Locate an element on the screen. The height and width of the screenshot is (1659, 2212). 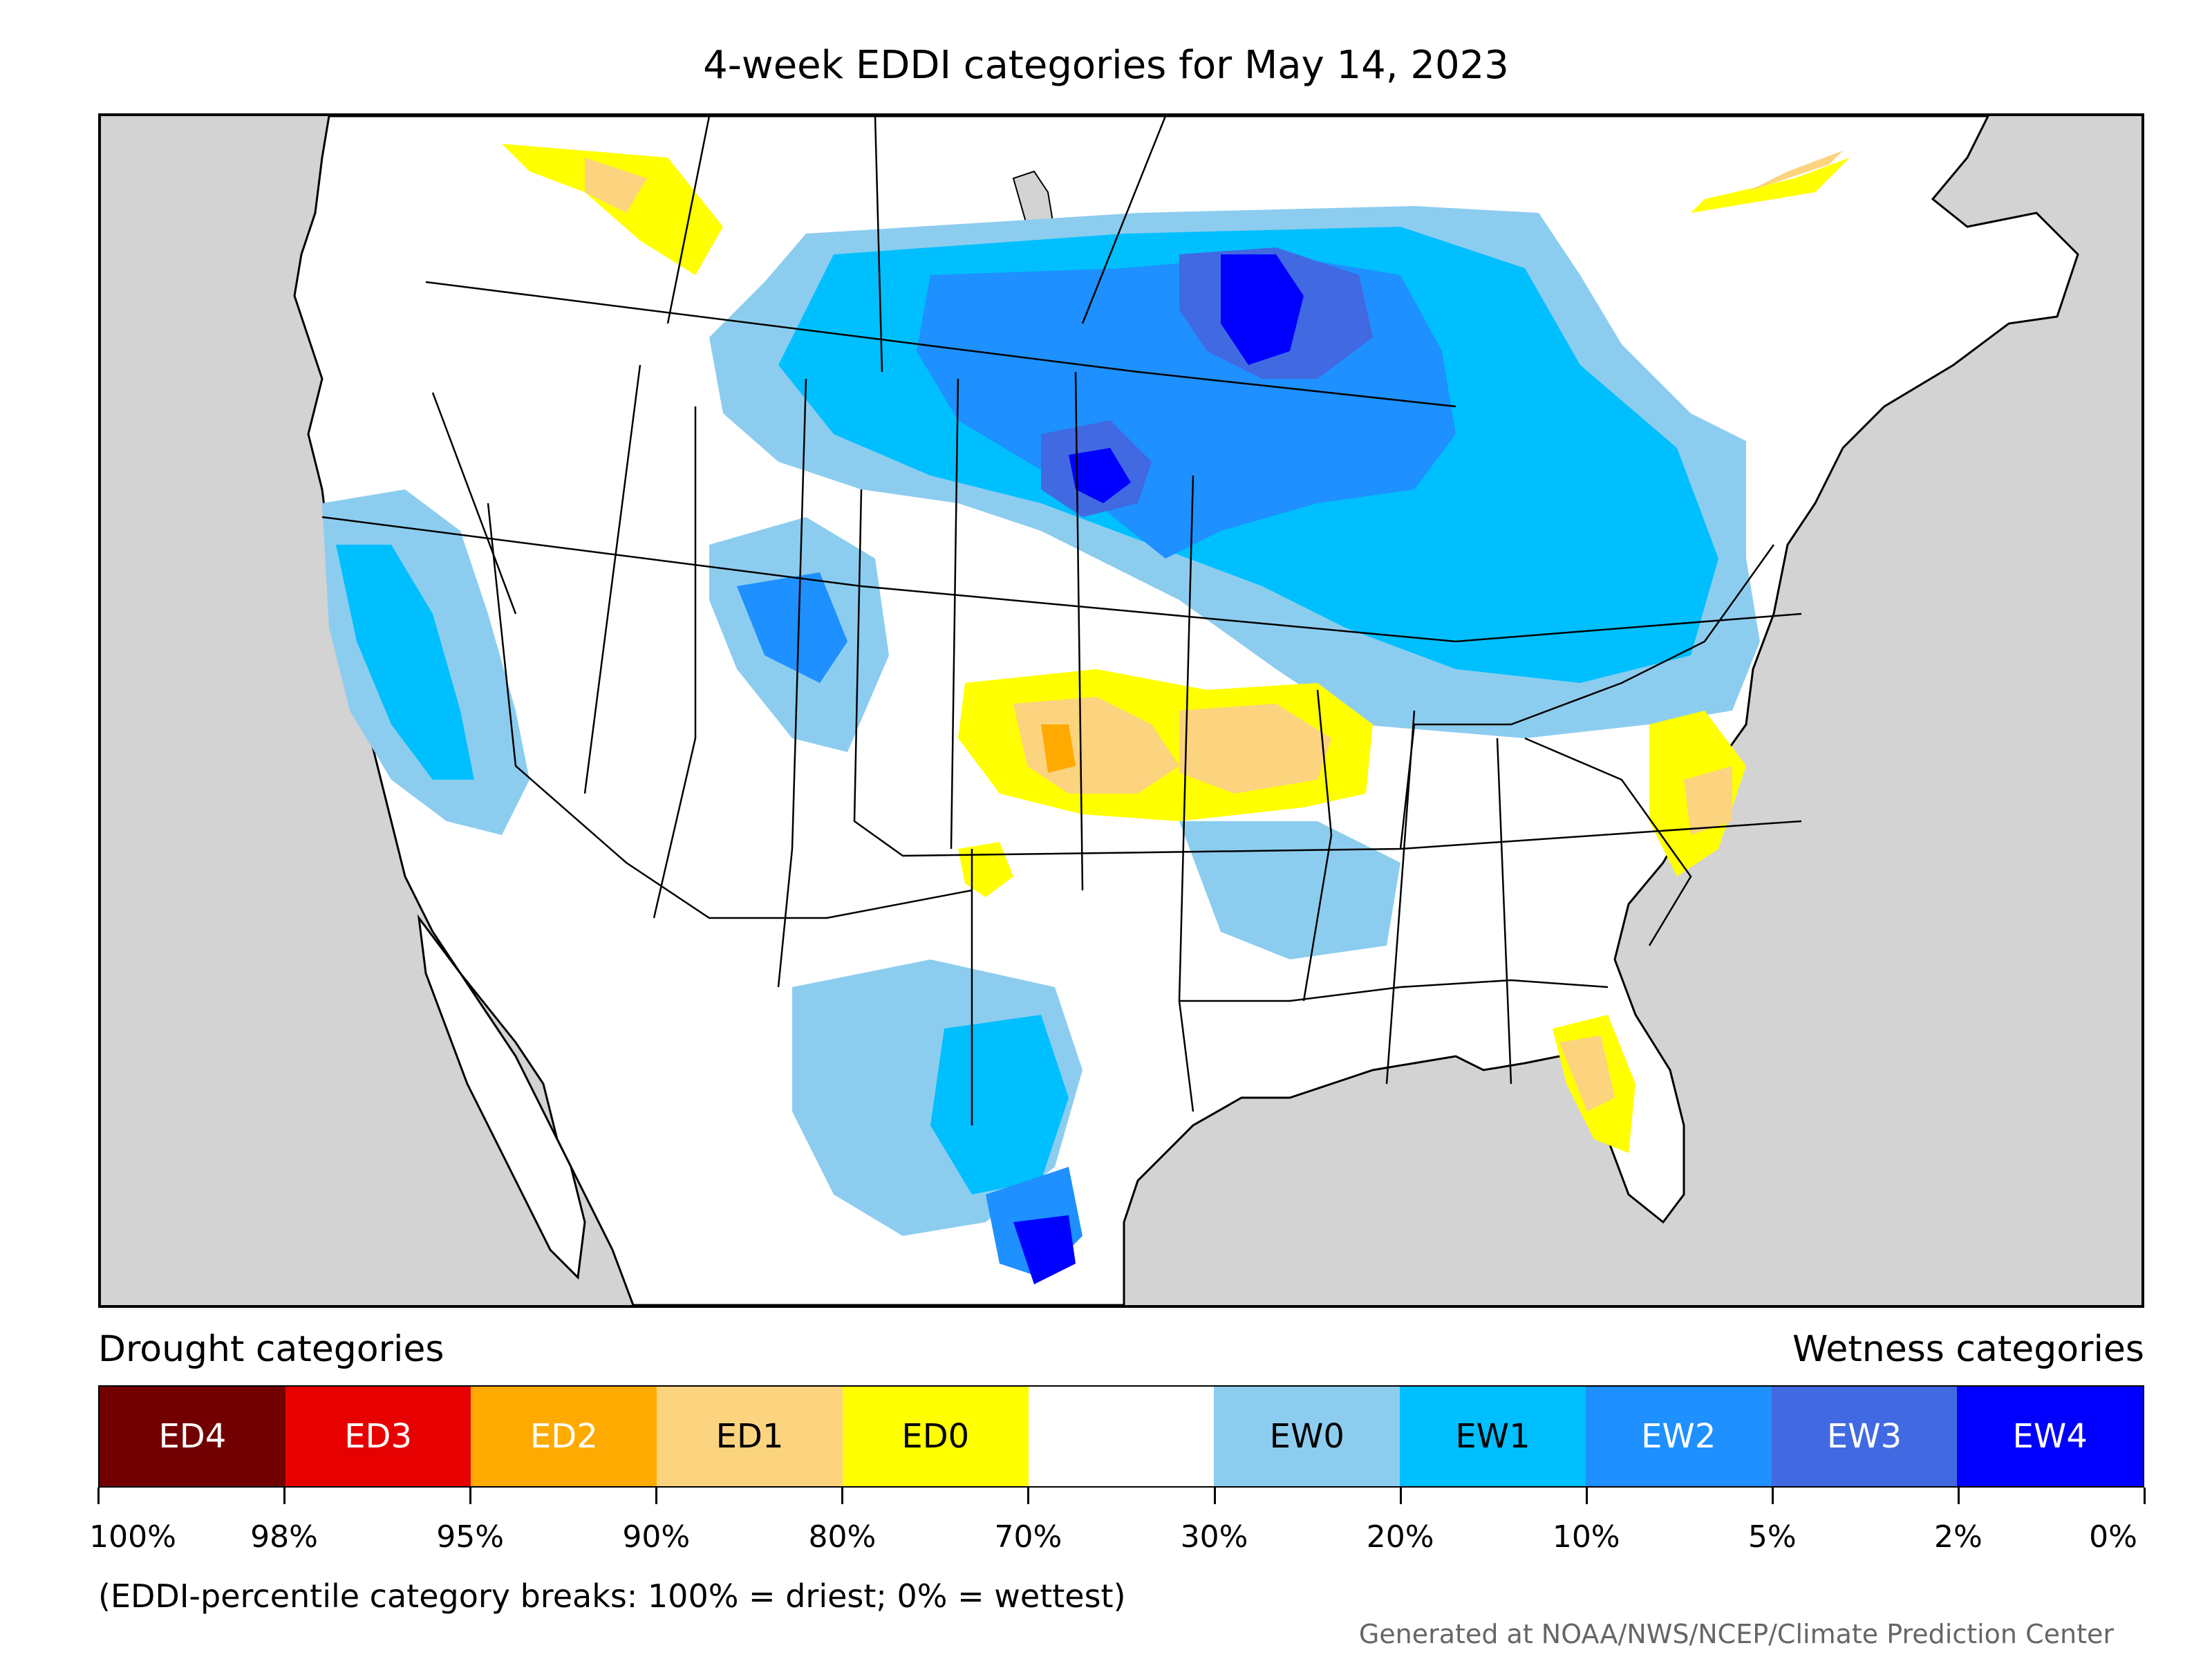
colorbar-segment: EW4 is located at coordinates (2050, 1436).